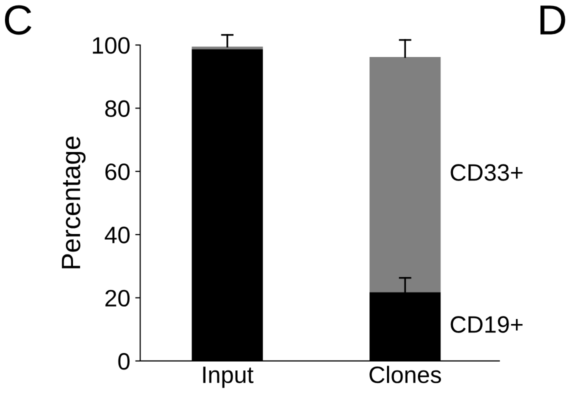  What do you see at coordinates (124, 361) in the screenshot?
I see `y-tick-label: 0` at bounding box center [124, 361].